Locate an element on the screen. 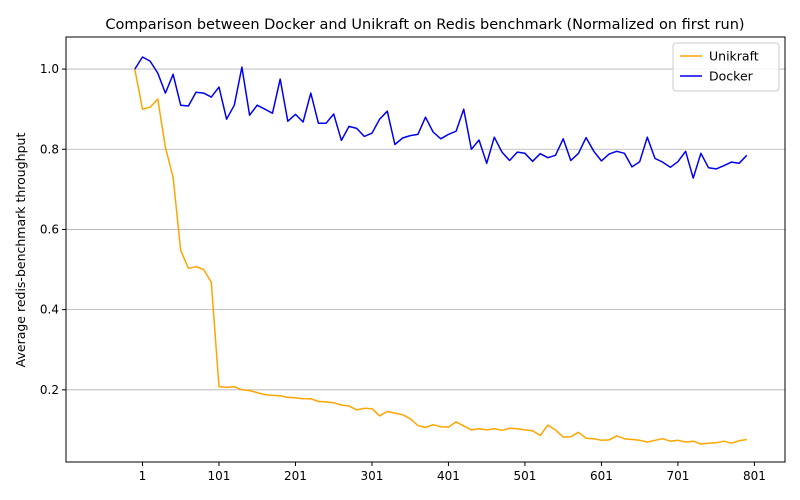  x-tick-label: 801 is located at coordinates (754, 476).